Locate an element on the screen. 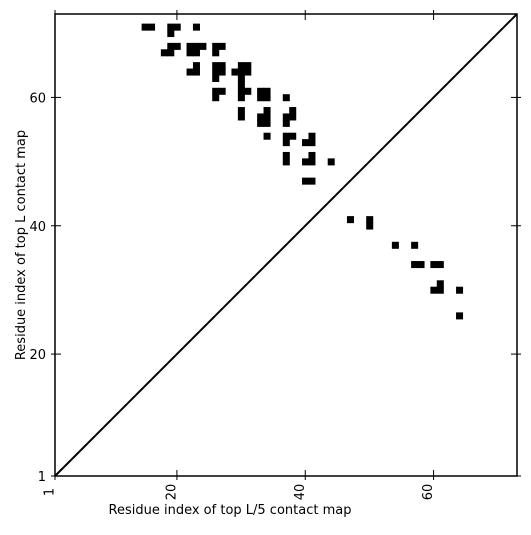  x-axis-label: Residue index of top L/5 contact map is located at coordinates (230, 510).